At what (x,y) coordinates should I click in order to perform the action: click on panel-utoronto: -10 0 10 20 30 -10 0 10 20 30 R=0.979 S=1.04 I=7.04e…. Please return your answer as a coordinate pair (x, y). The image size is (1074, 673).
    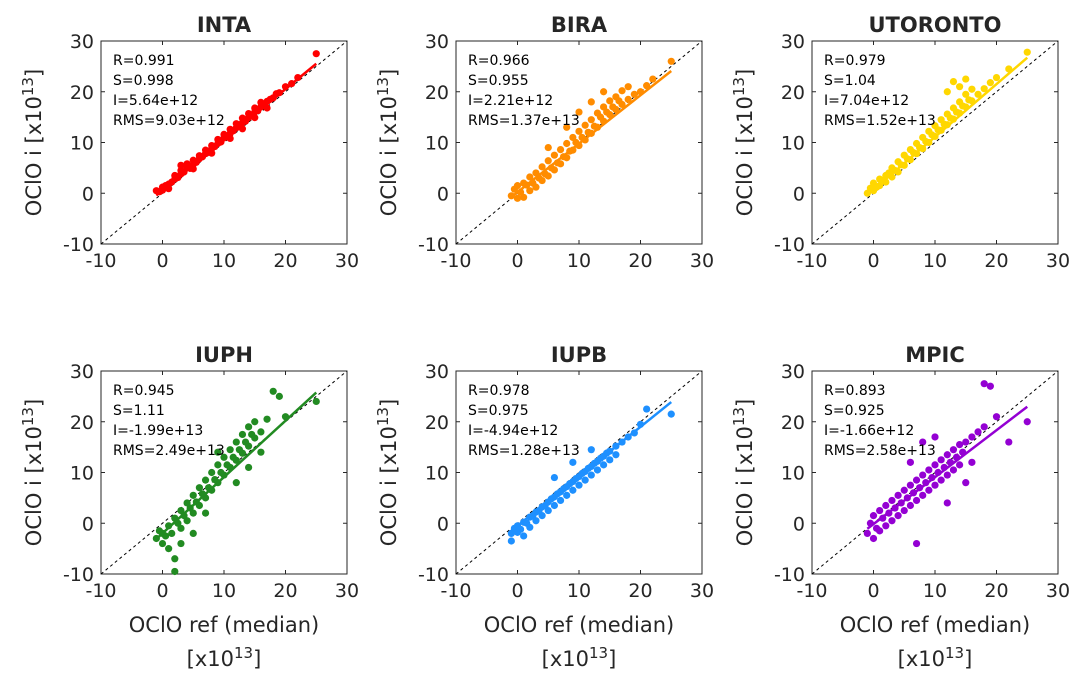
    Looking at the image, I should click on (900, 142).